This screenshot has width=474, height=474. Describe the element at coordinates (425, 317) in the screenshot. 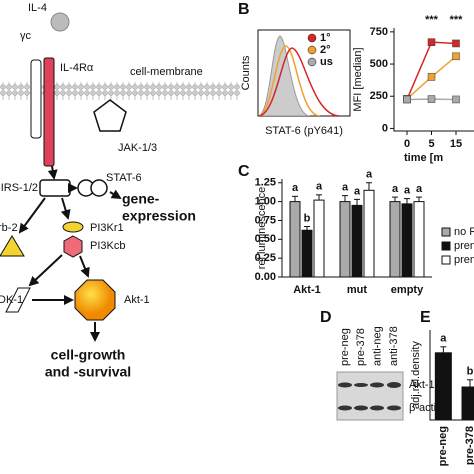

I see `panel-letter: E` at that location.